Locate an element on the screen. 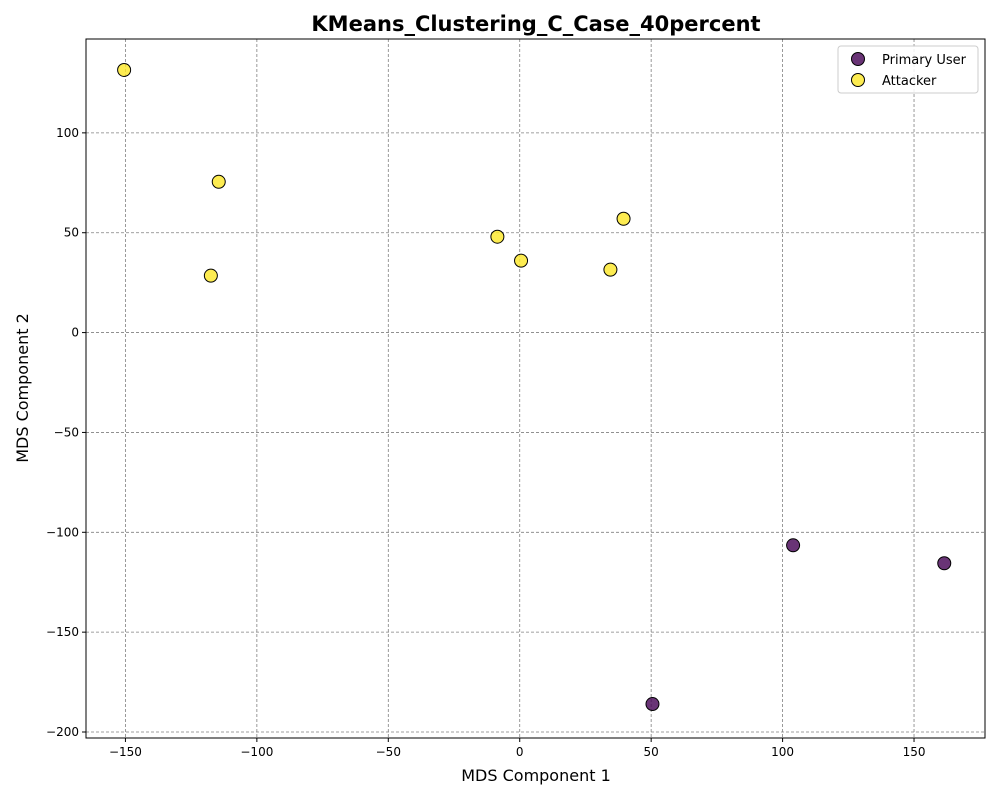 The height and width of the screenshot is (800, 1000). y-tick-label: −200 is located at coordinates (62, 732).